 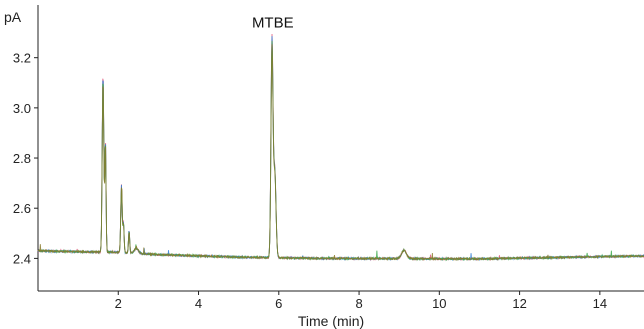 I want to click on y-tick-label: 3.2, so click(x=22, y=58).